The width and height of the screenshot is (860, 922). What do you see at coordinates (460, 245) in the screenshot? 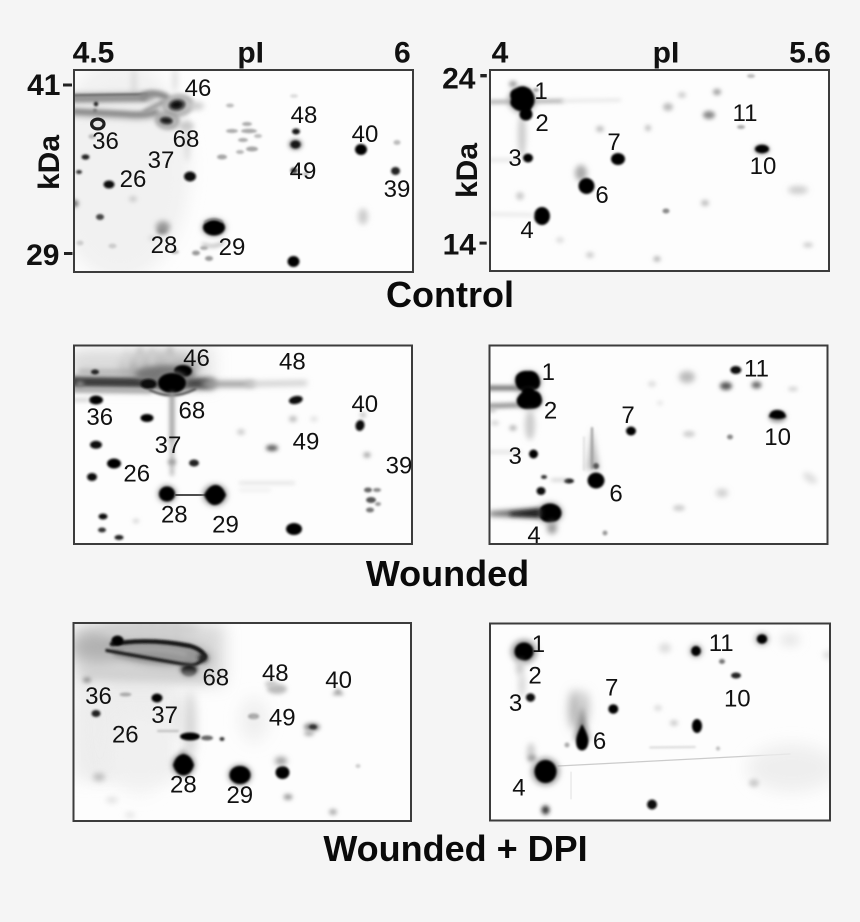
I see `svg-text: 14` at bounding box center [460, 245].